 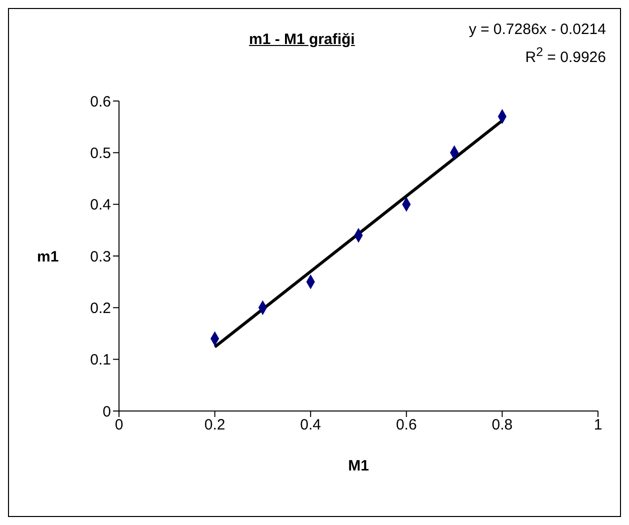 I want to click on y-tick-label: 0.3, so click(x=100, y=257).